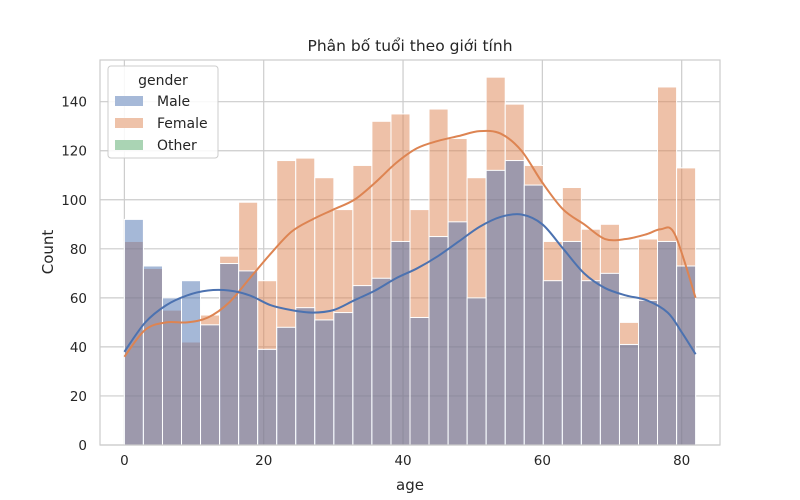 The height and width of the screenshot is (500, 800). I want to click on y-tick-label: 100, so click(74, 201).